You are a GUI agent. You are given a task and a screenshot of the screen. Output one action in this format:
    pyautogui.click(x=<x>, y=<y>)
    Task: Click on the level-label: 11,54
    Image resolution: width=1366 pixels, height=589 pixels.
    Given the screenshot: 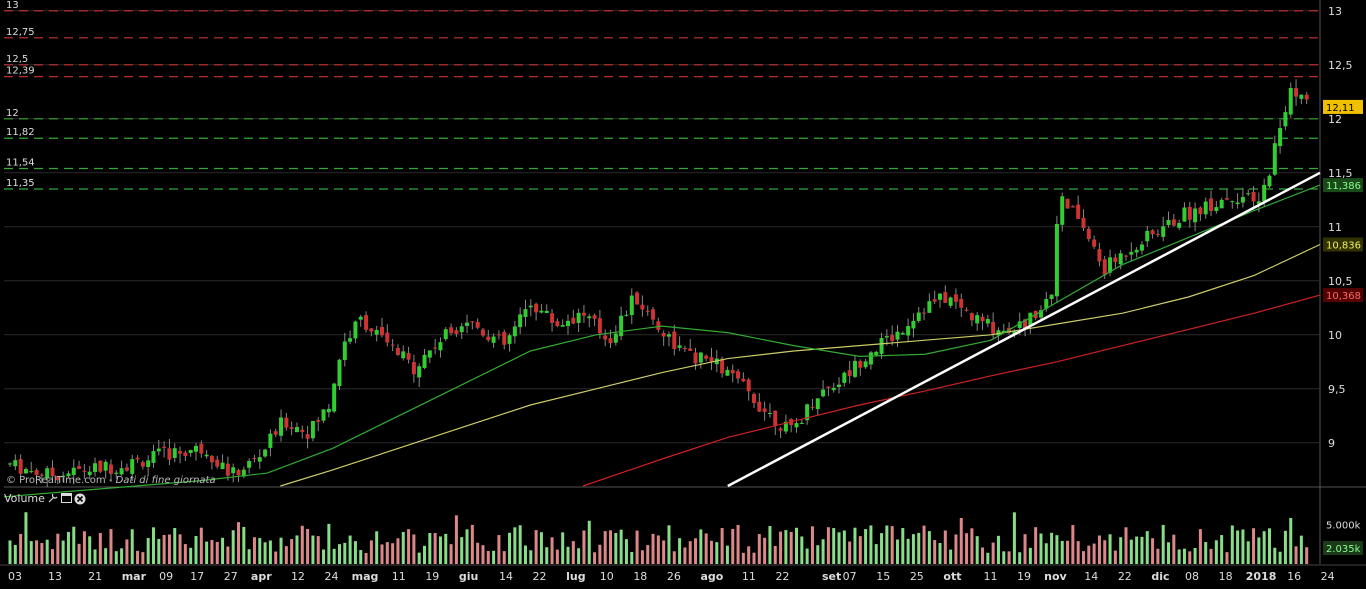 What is the action you would take?
    pyautogui.click(x=20, y=162)
    